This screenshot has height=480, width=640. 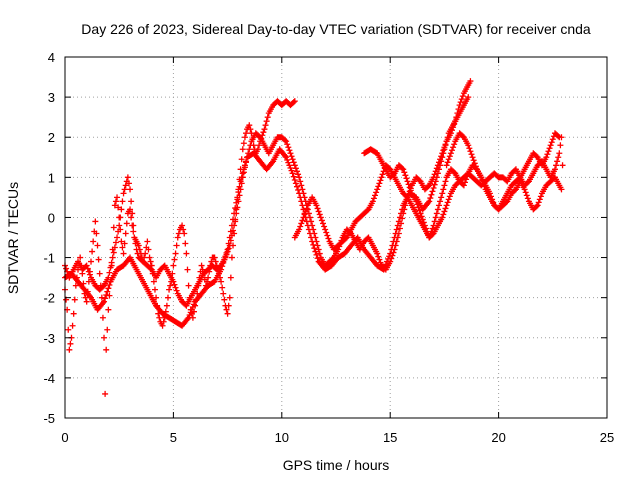 I want to click on x-tick-label: 20, so click(x=498, y=437).